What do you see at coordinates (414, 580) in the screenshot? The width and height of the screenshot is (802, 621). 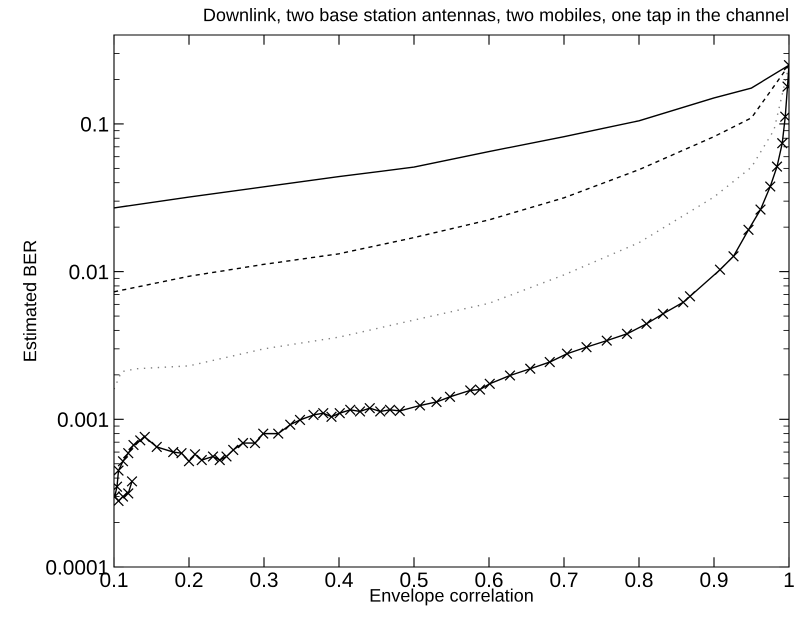 I see `x-tick-label: 0.5` at bounding box center [414, 580].